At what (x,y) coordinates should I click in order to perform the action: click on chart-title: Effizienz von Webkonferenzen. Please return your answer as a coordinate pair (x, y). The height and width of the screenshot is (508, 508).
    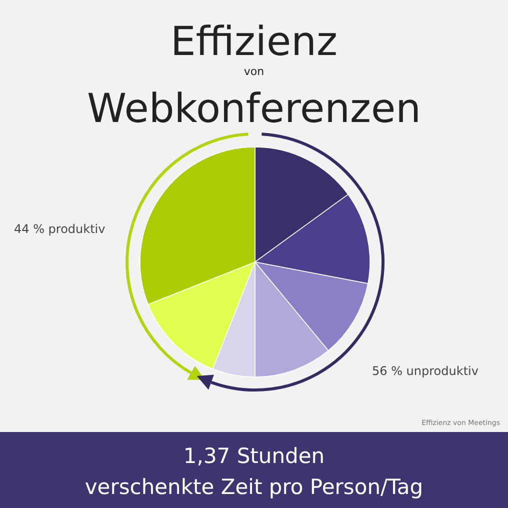
    Looking at the image, I should click on (254, 75).